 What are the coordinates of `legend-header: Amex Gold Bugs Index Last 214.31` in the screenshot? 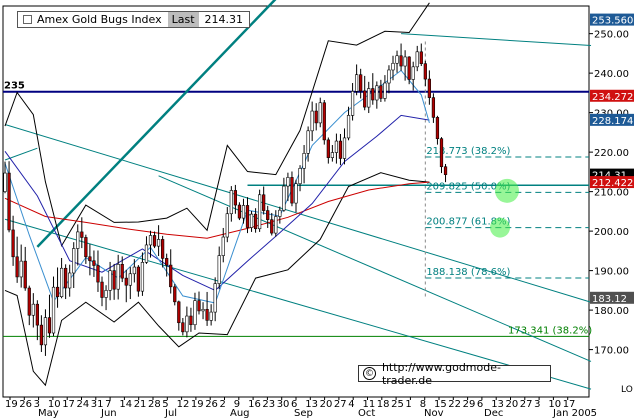 It's located at (133, 19).